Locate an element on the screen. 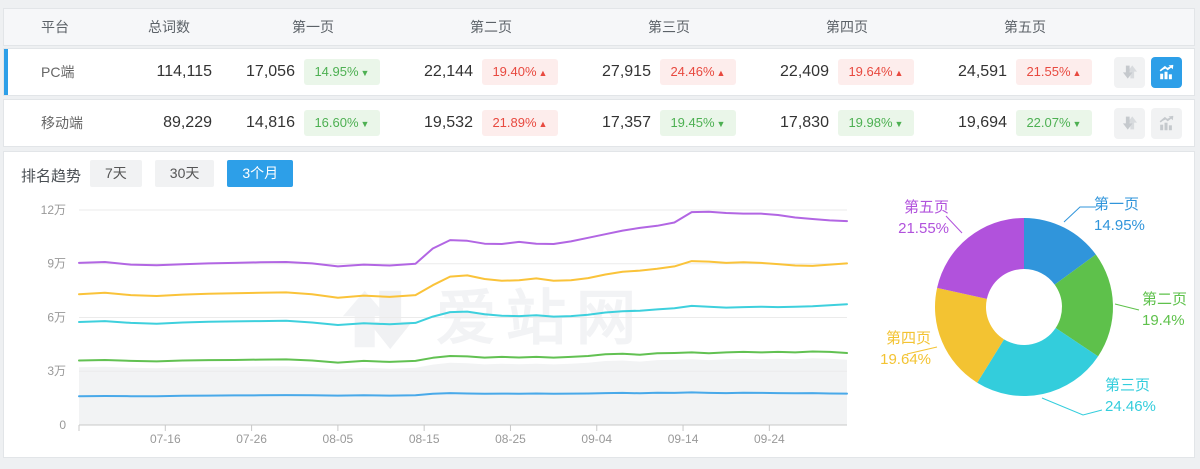 The width and height of the screenshot is (1200, 469). change-badge: 19.40% is located at coordinates (519, 72).